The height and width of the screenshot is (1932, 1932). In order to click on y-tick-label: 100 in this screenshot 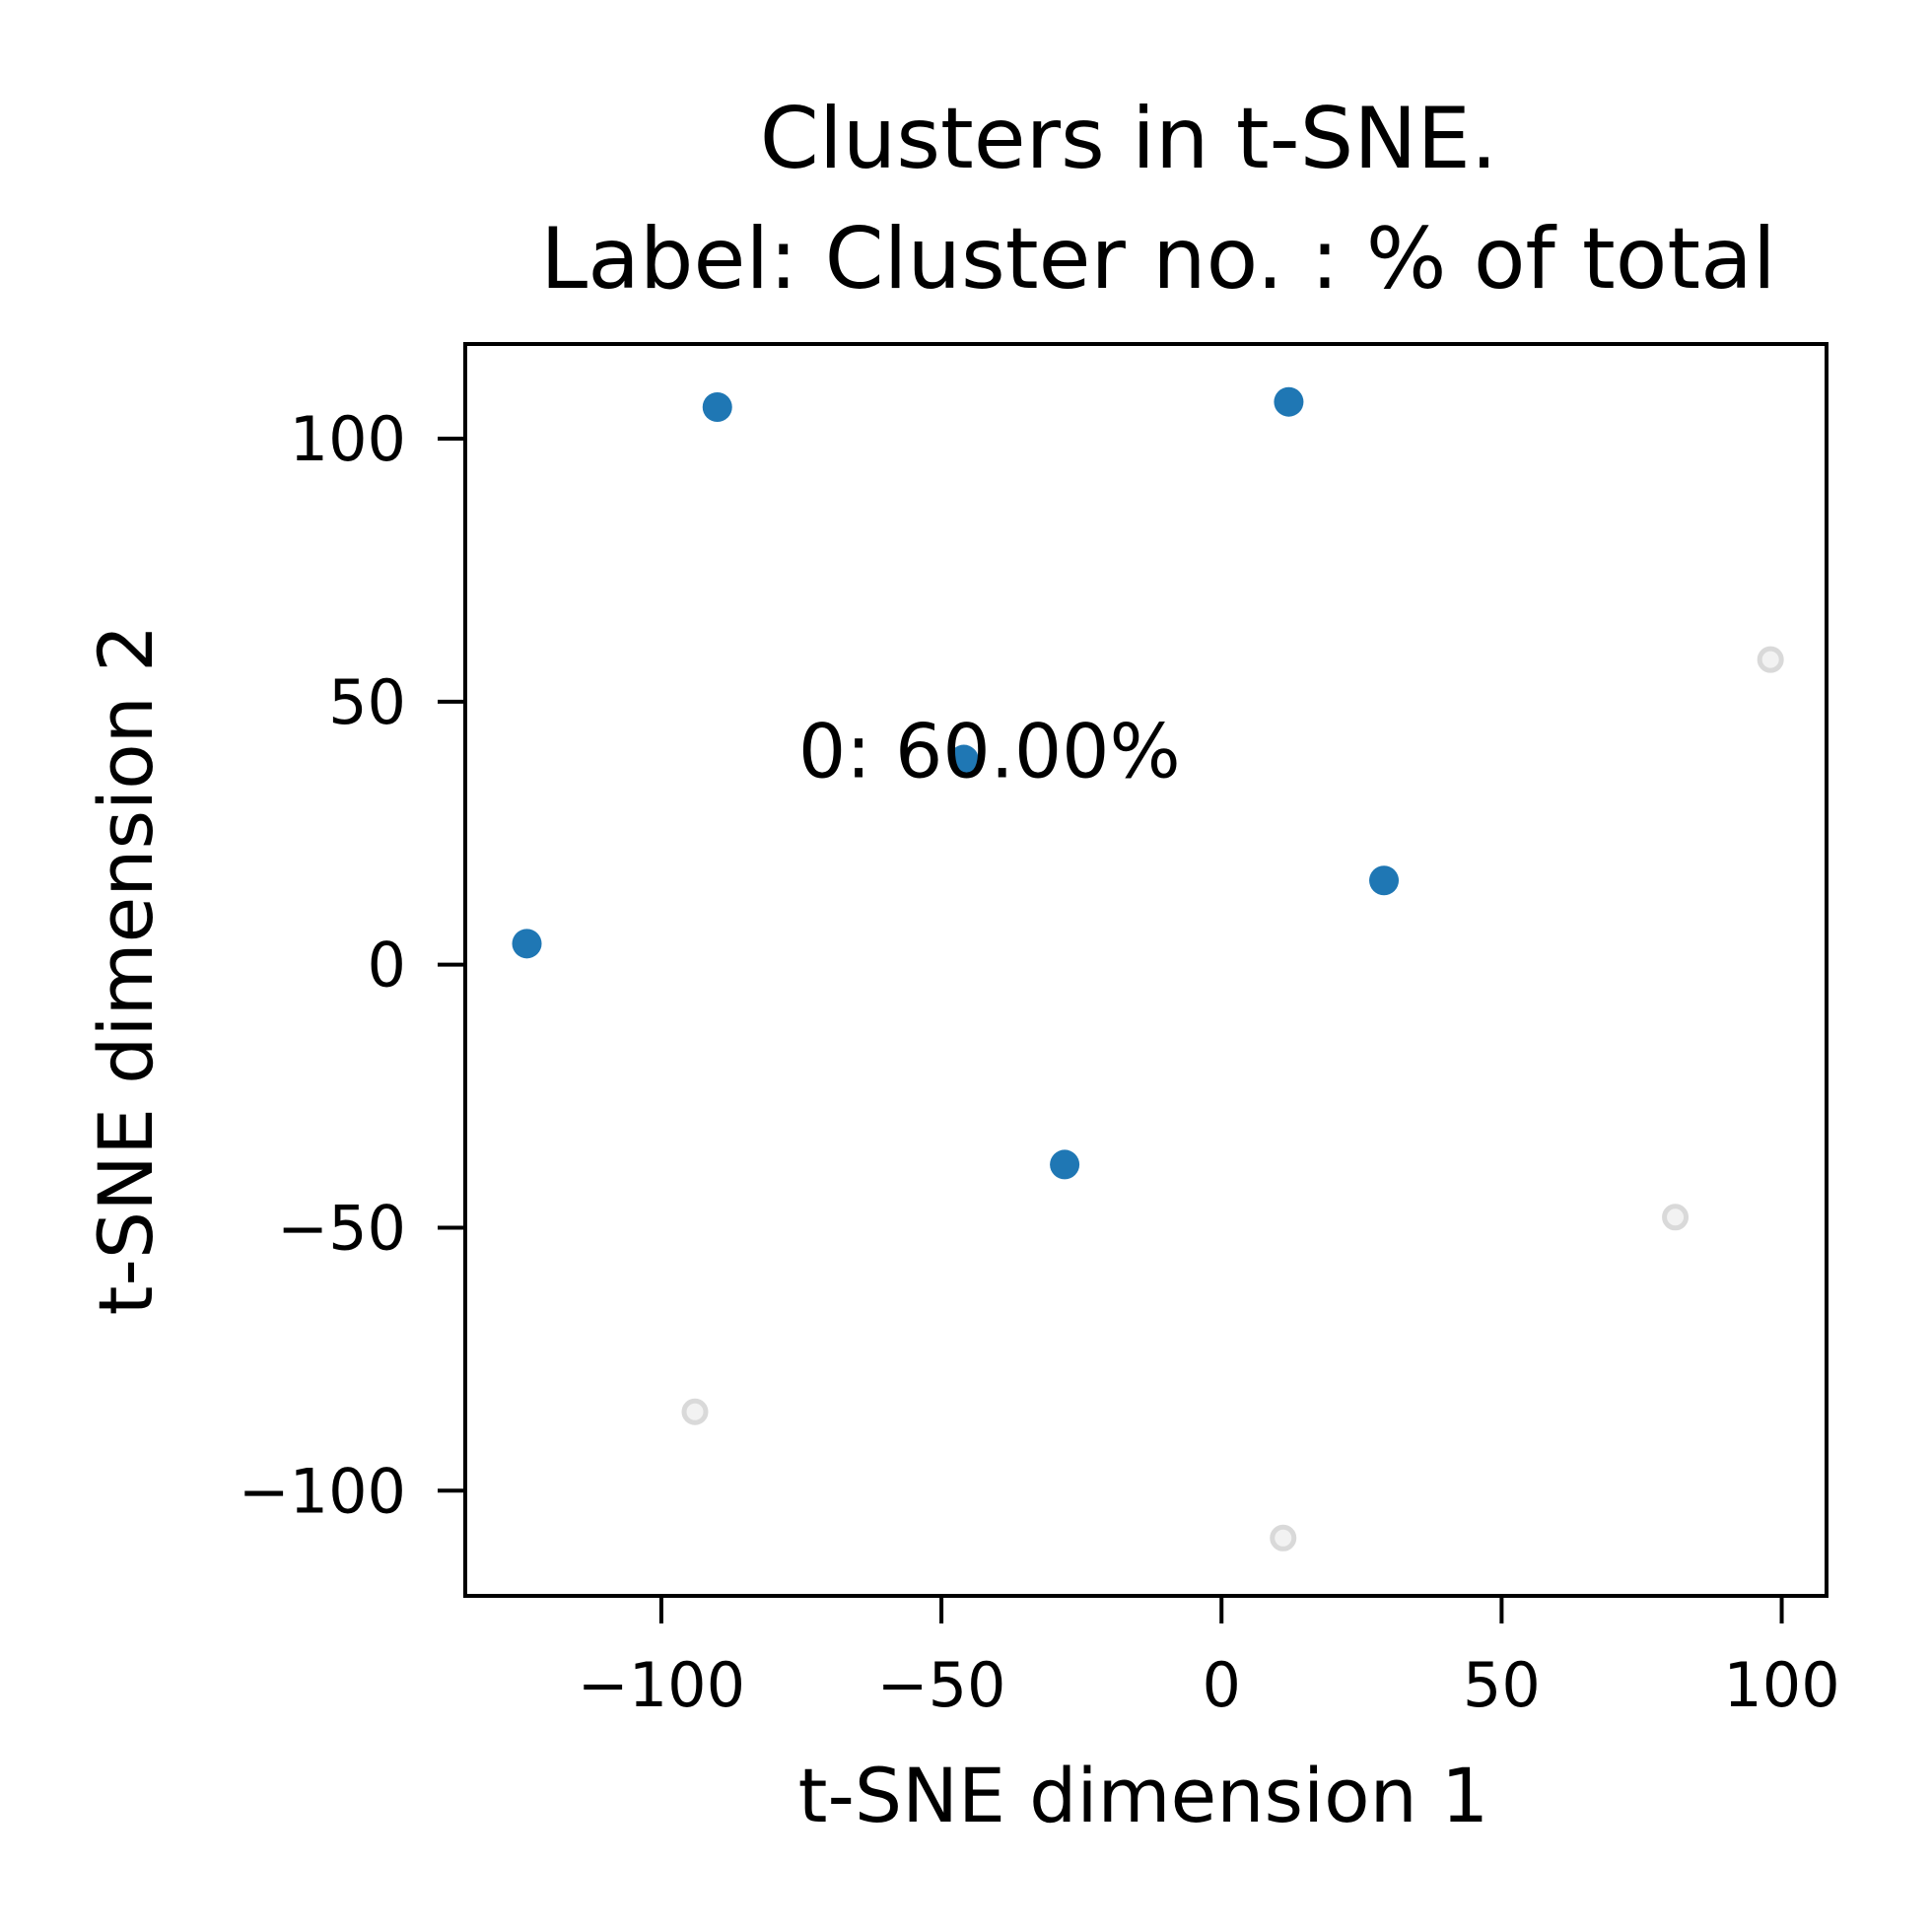, I will do `click(348, 439)`.